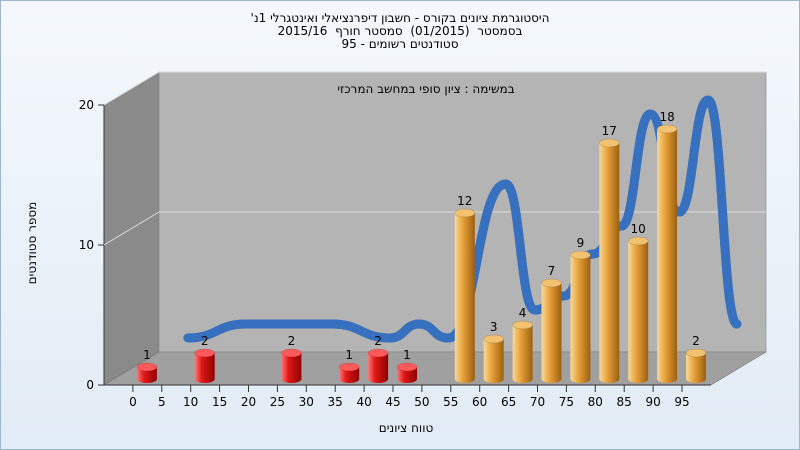  I want to click on x-tick-label: 30, so click(306, 402).